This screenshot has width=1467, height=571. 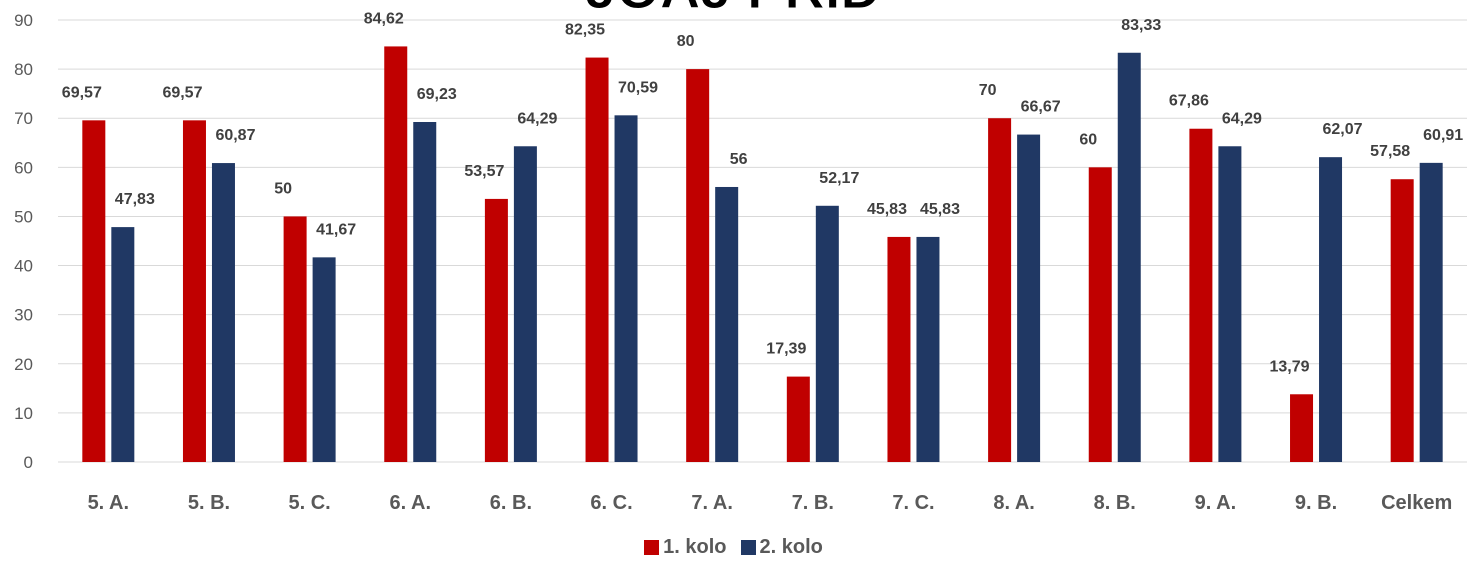 I want to click on x-tick-label: 5. B., so click(x=209, y=503).